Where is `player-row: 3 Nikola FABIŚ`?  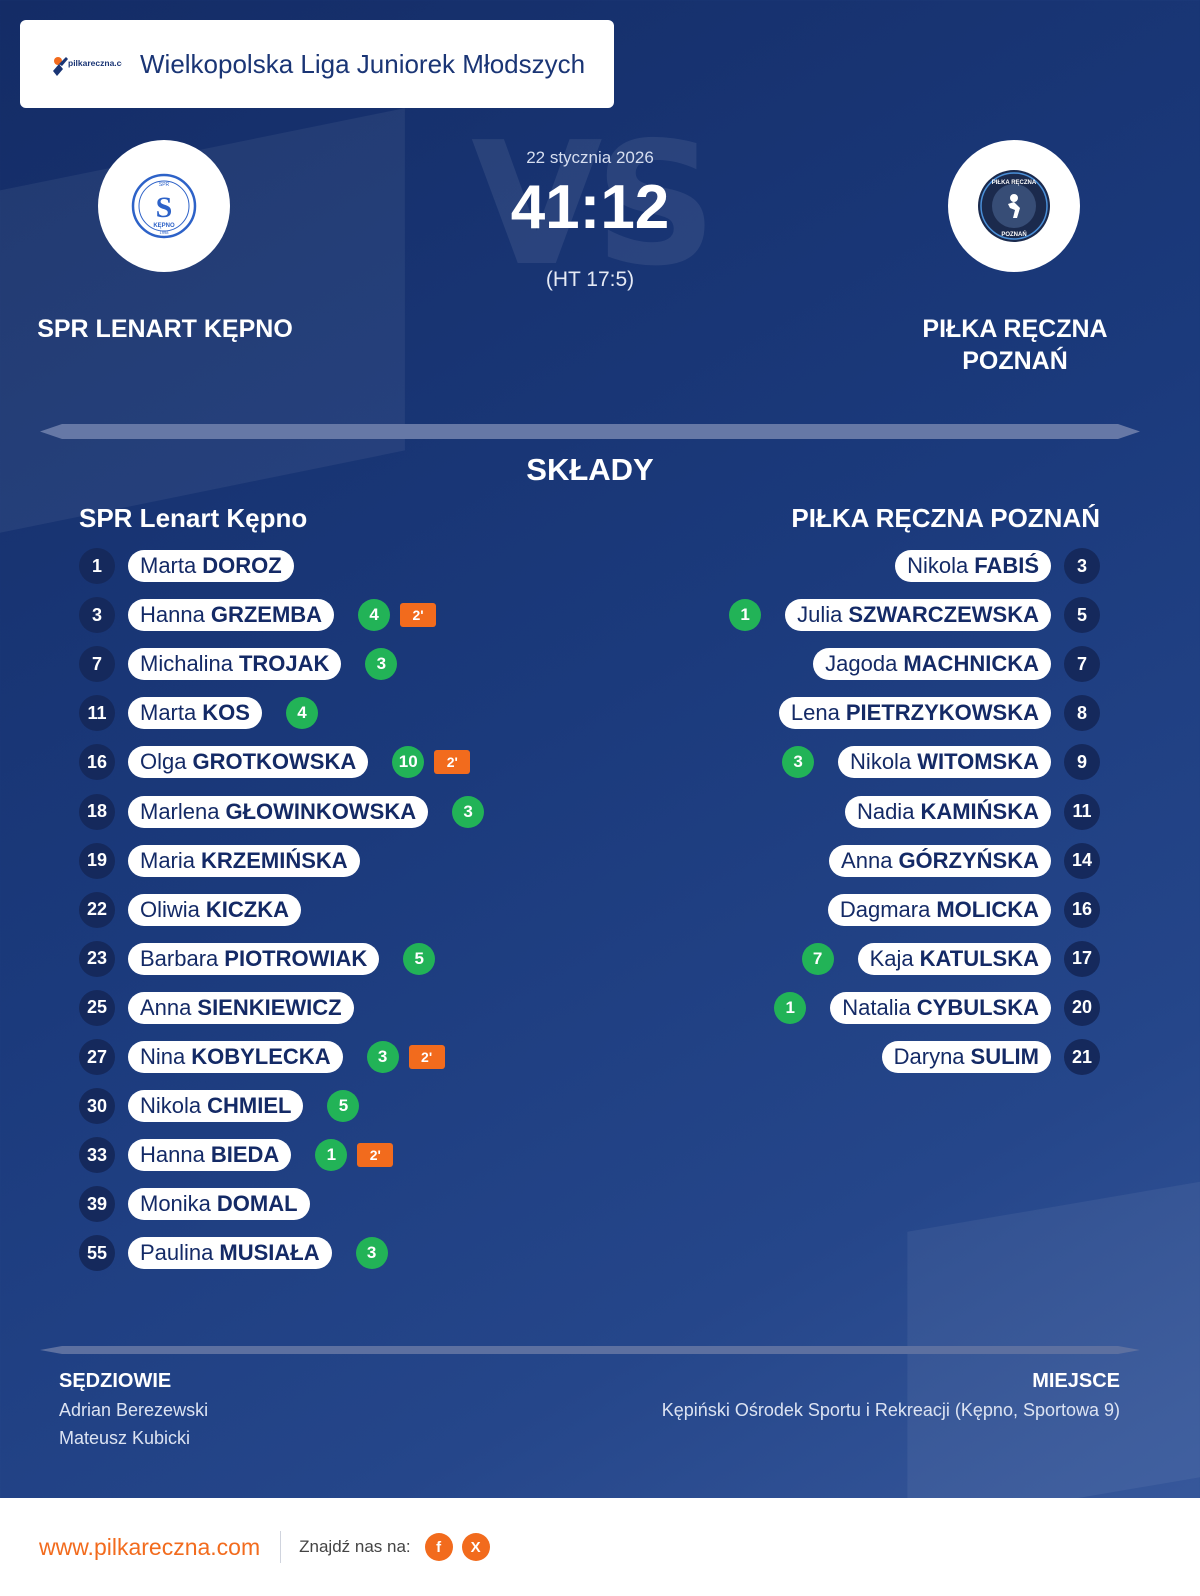 player-row: 3 Nikola FABIŚ is located at coordinates (997, 566).